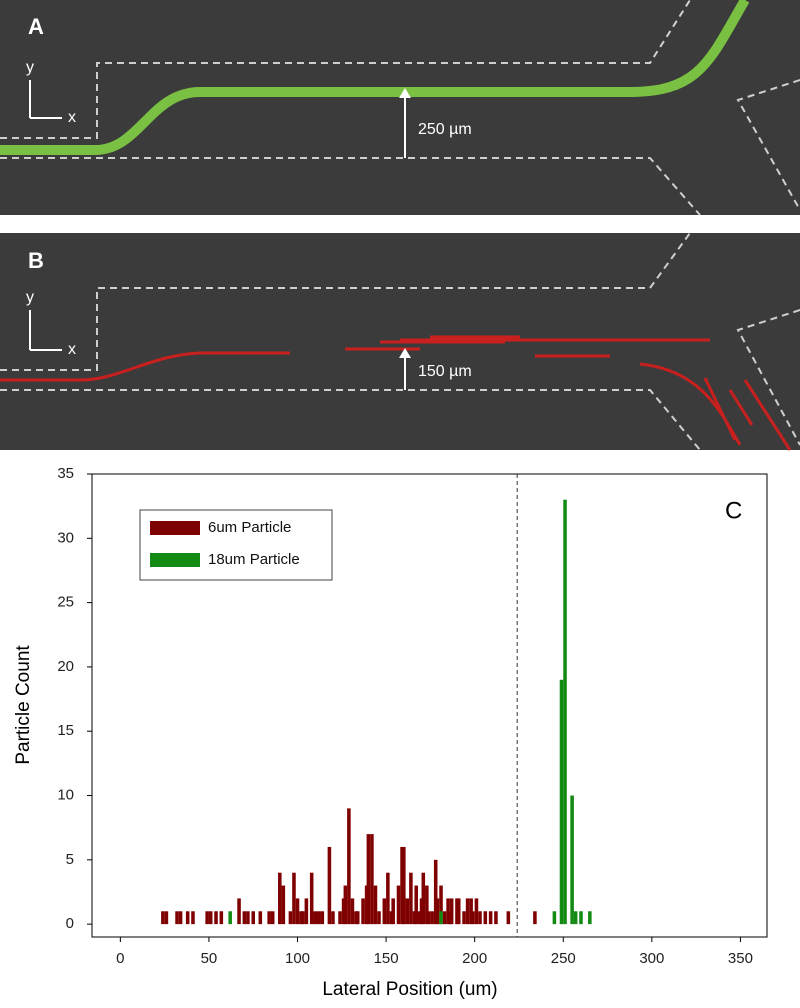  What do you see at coordinates (65, 730) in the screenshot?
I see `y-tick-label: 15` at bounding box center [65, 730].